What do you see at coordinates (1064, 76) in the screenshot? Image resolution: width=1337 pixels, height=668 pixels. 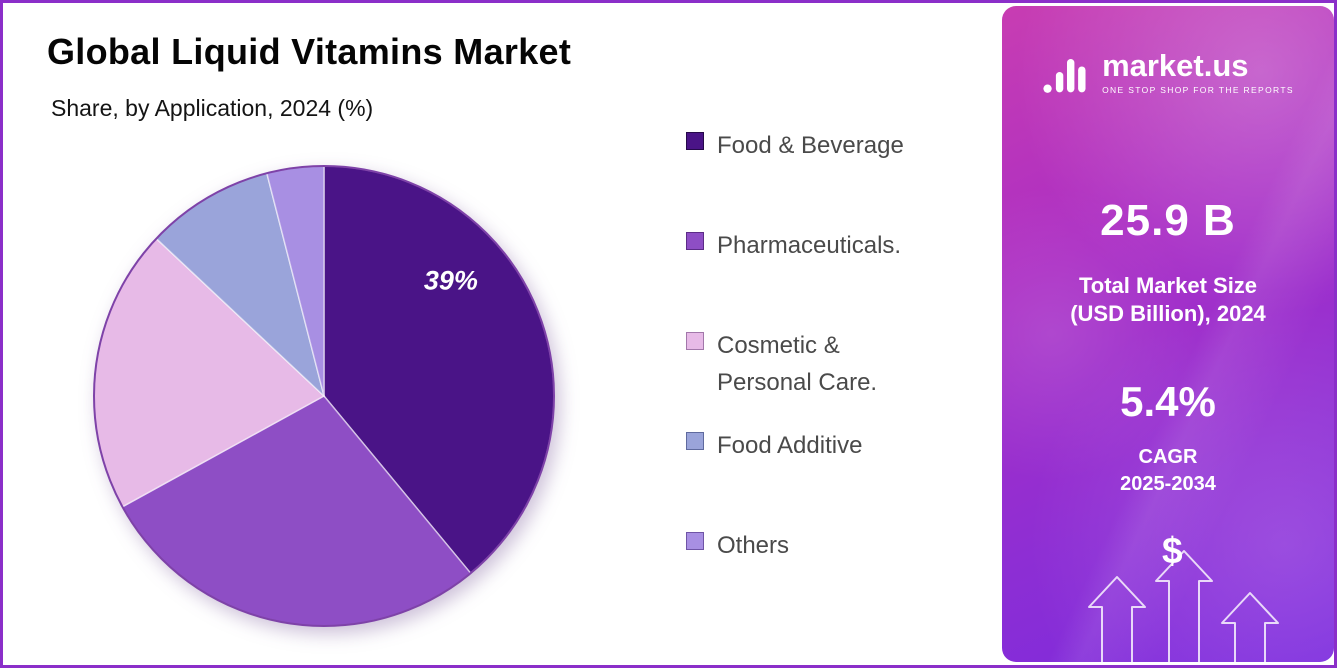 I see `market-us-logo-mark` at bounding box center [1064, 76].